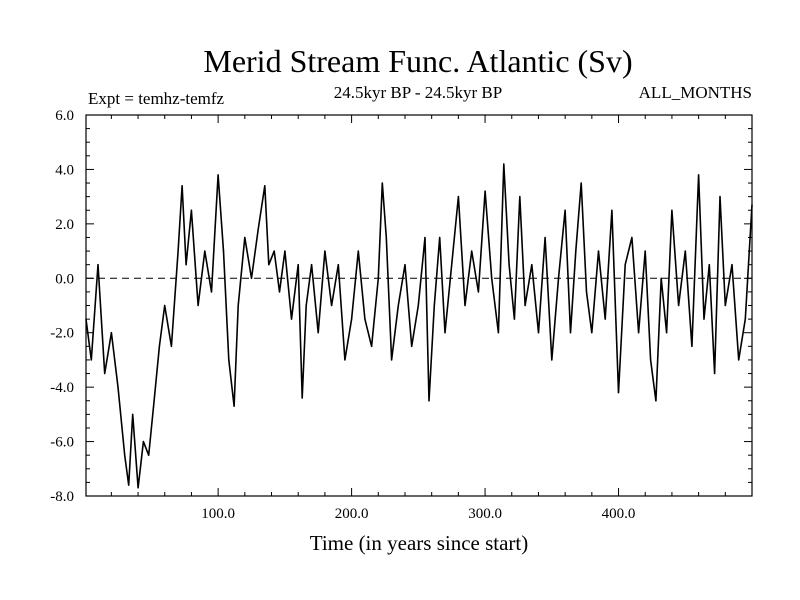 This screenshot has height=600, width=800. What do you see at coordinates (62, 334) in the screenshot?
I see `y-tick-label: -2.0` at bounding box center [62, 334].